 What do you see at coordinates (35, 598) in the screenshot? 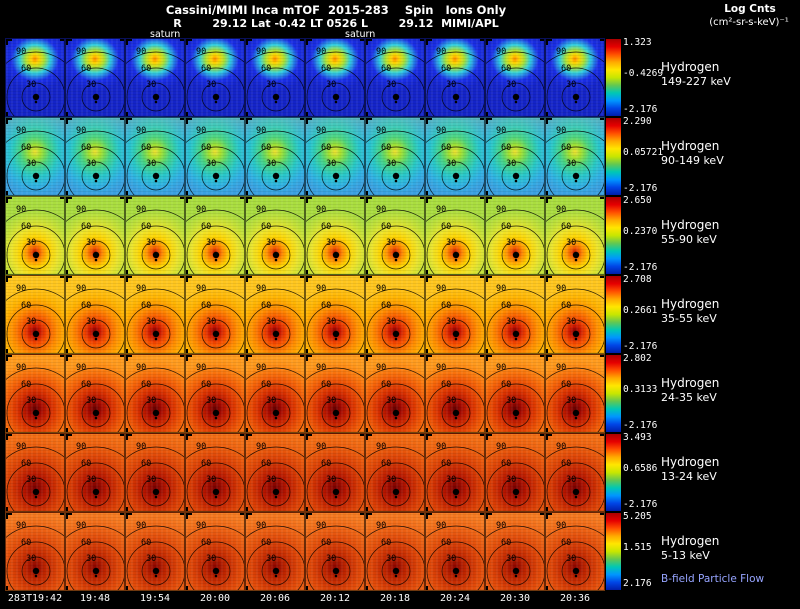
I see `time-tick-label: 283T19:42` at bounding box center [35, 598].